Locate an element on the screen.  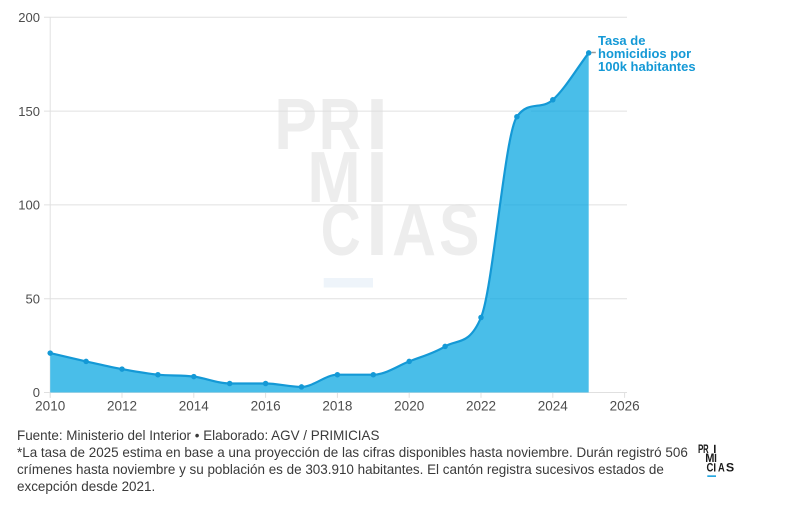
svg-text: 2018 is located at coordinates (337, 405).